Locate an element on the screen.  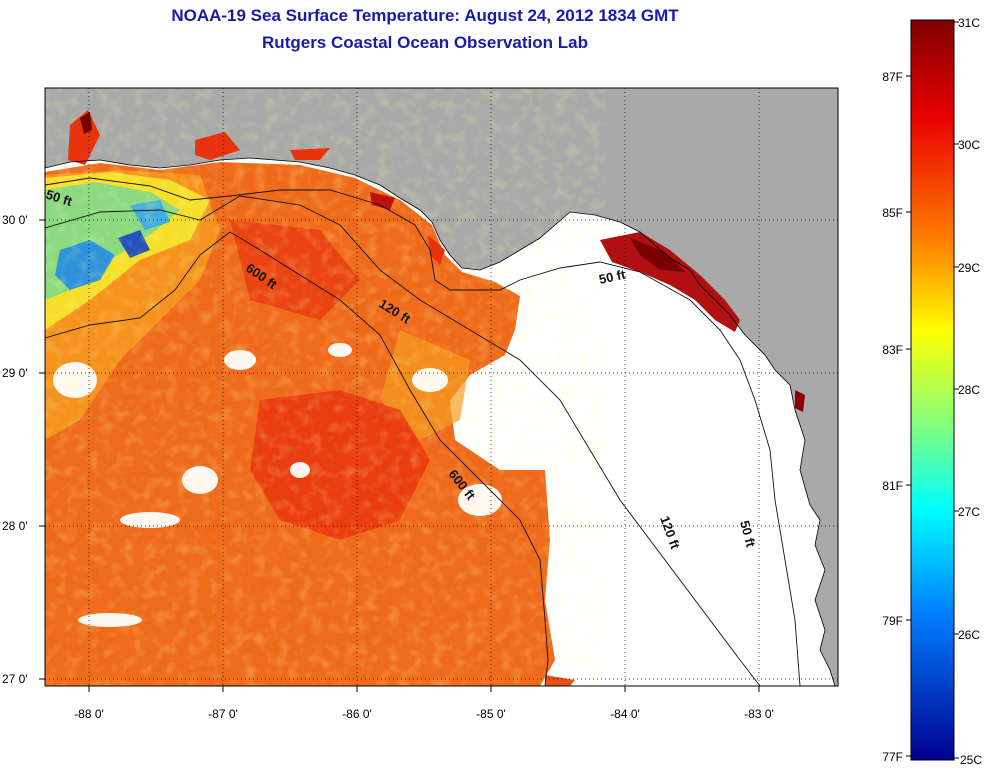
contour-label-50ft-east: 50 ft is located at coordinates (613, 277).